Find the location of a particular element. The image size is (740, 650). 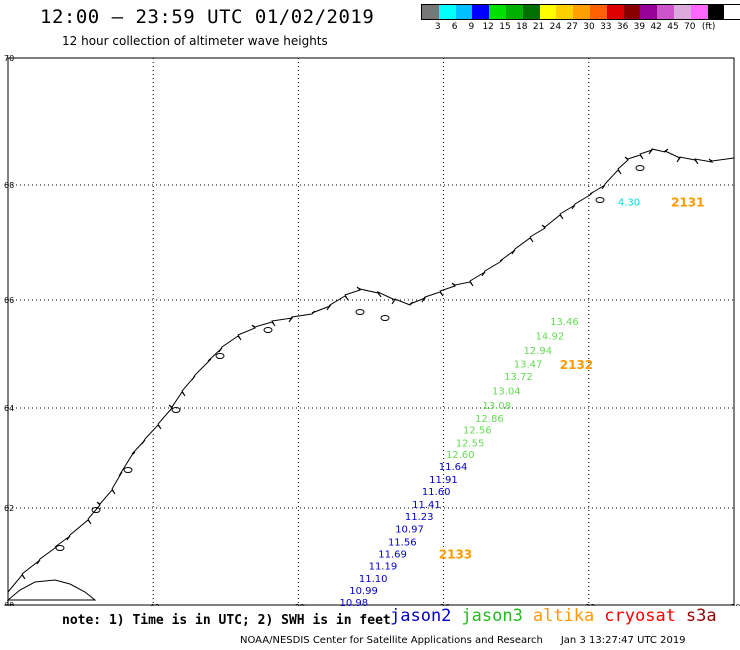

swh-value-label: 11.69 is located at coordinates (392, 555).